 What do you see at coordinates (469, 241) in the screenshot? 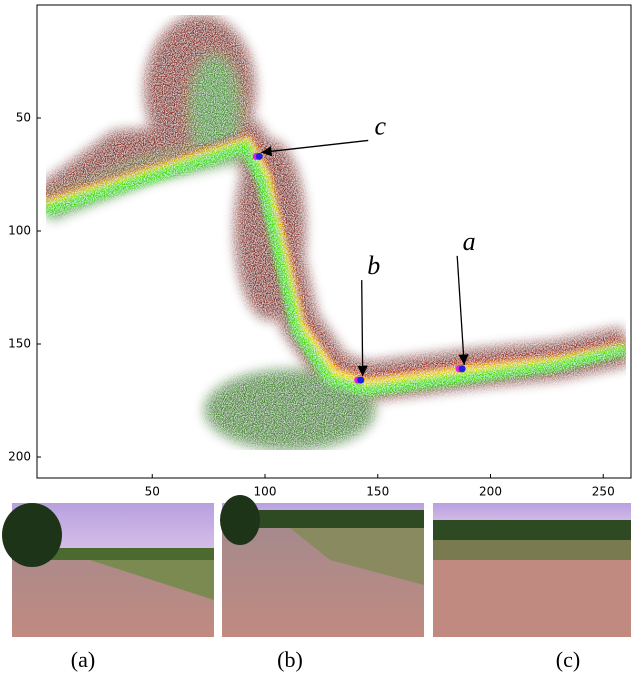
I see `marker-label: a` at bounding box center [469, 241].